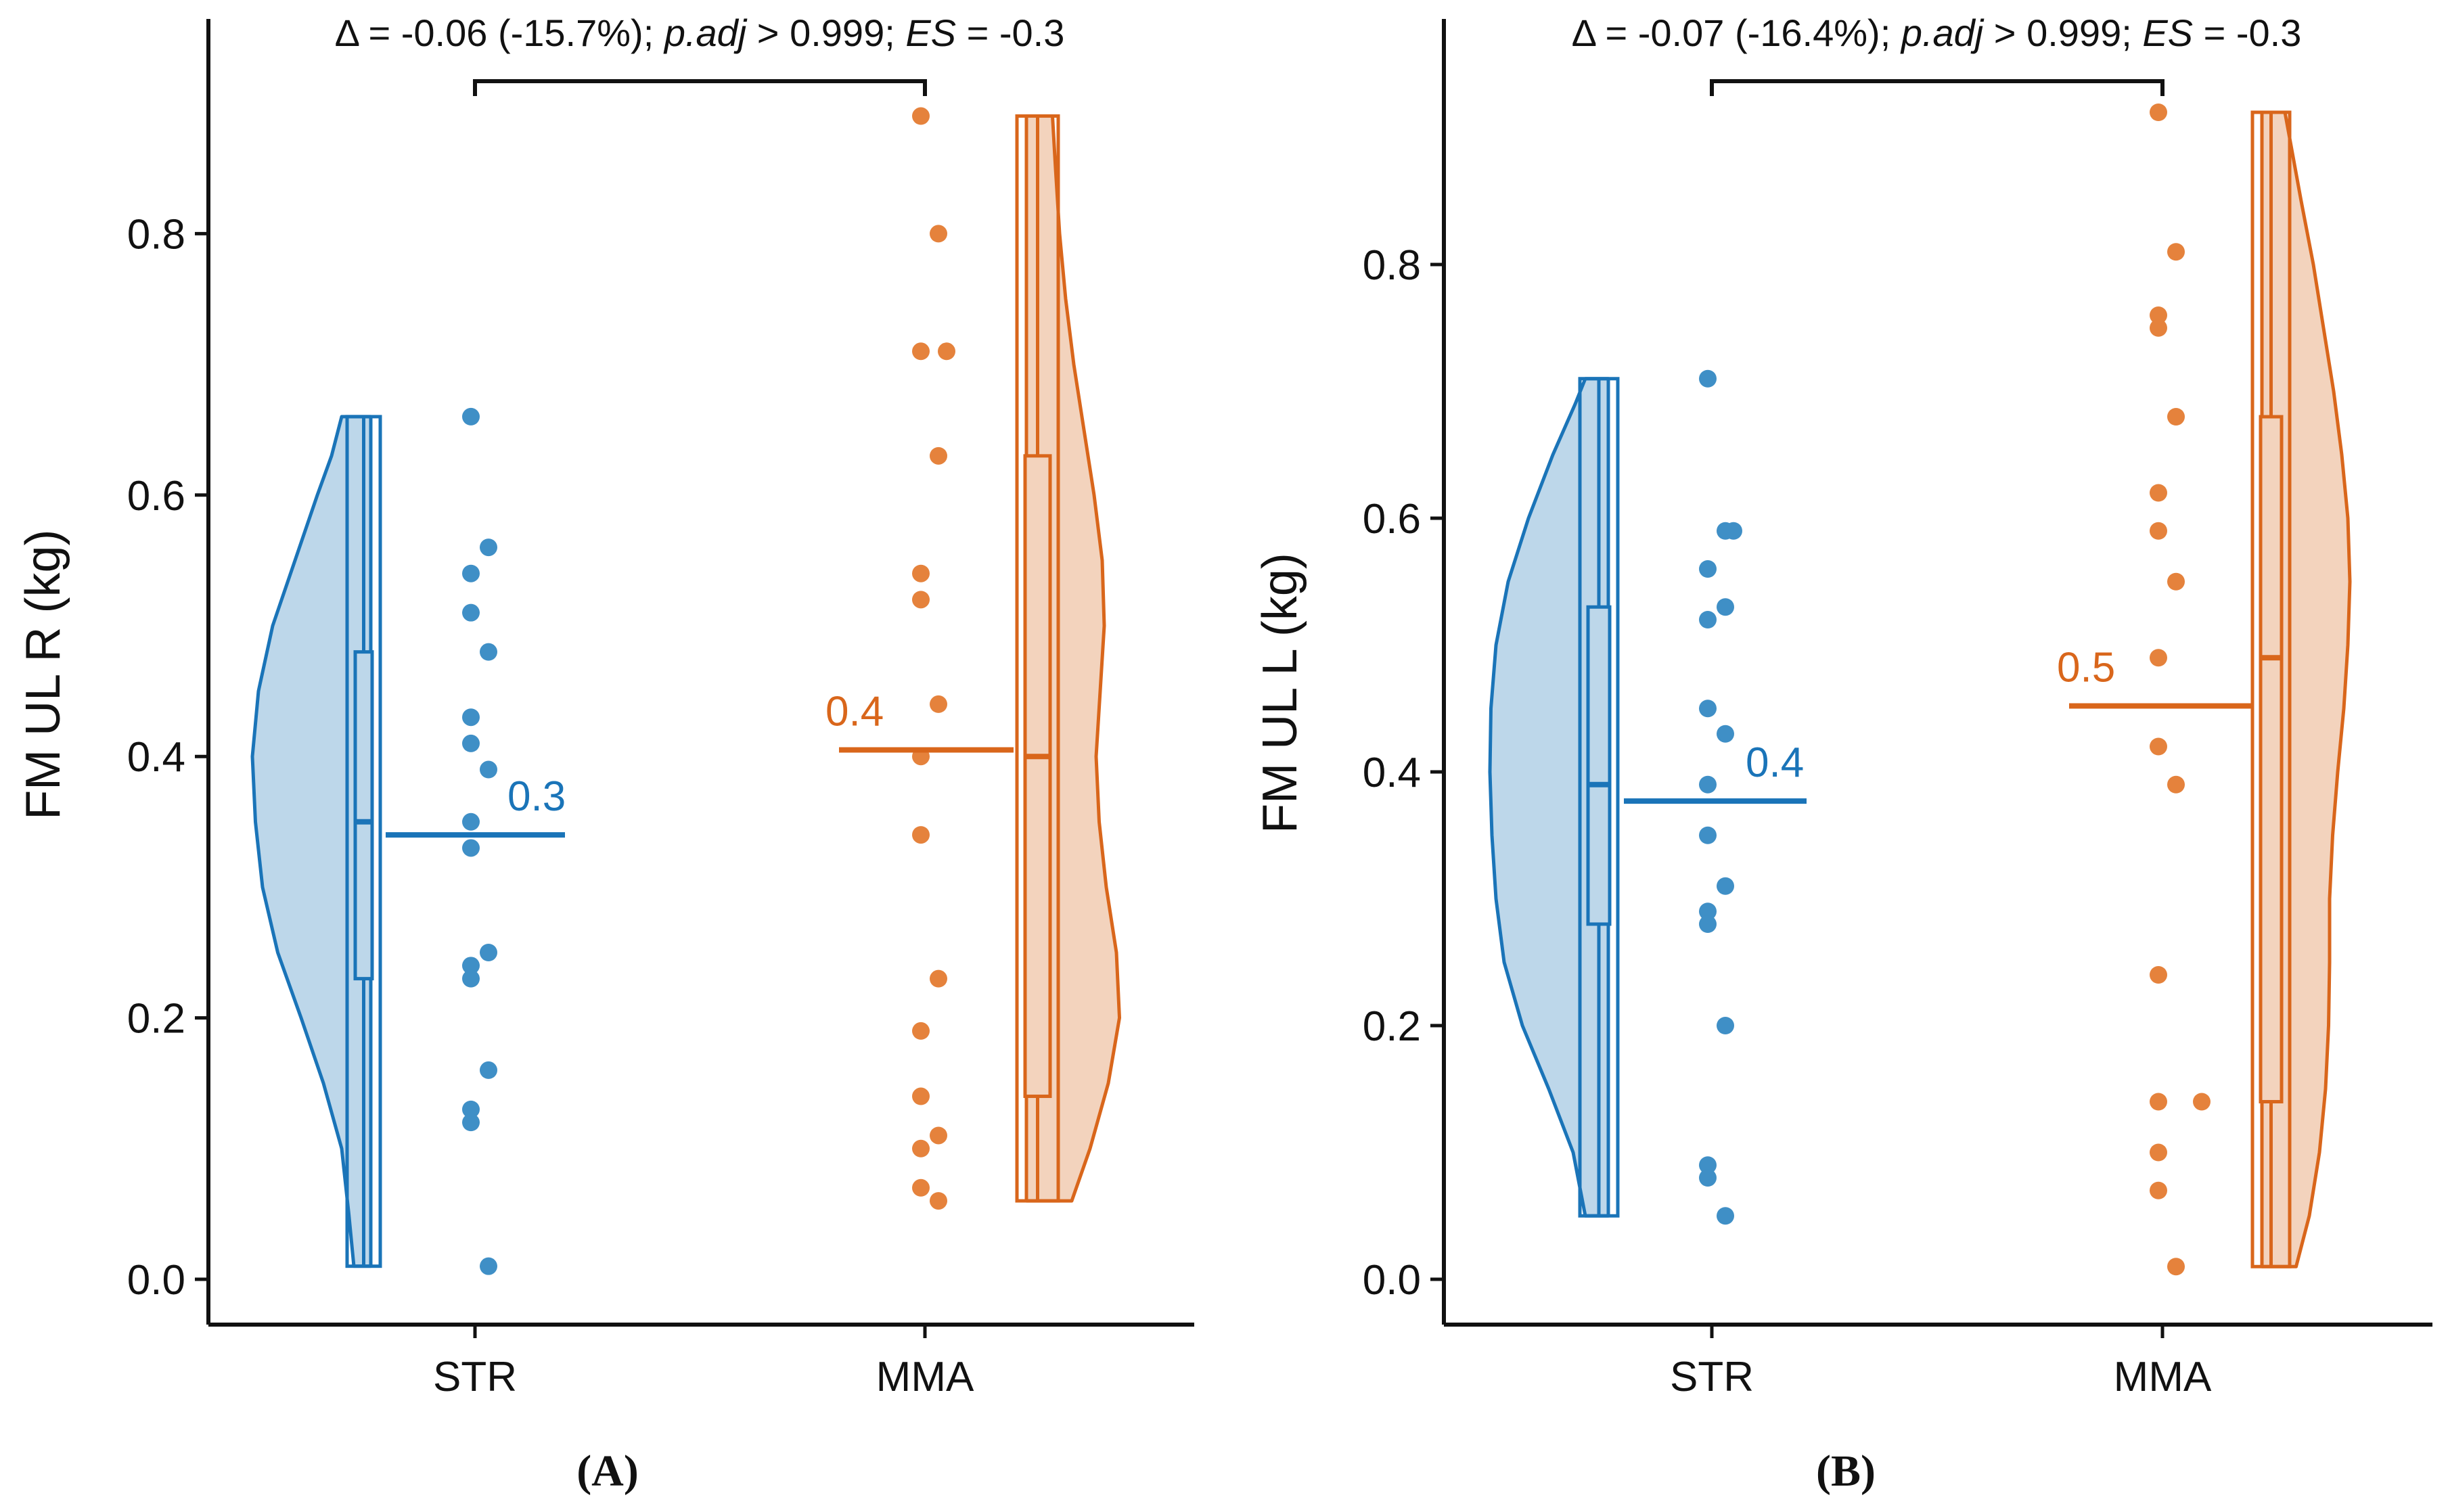  I want to click on y-axis-title: FM UL L (kg), so click(1280, 693).